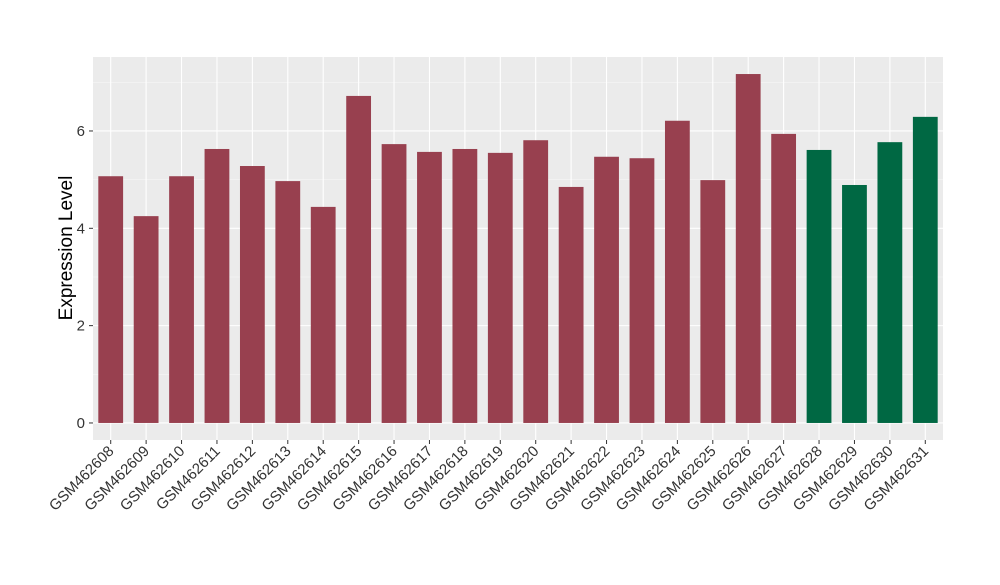  What do you see at coordinates (81, 228) in the screenshot?
I see `y-tick-label: 4` at bounding box center [81, 228].